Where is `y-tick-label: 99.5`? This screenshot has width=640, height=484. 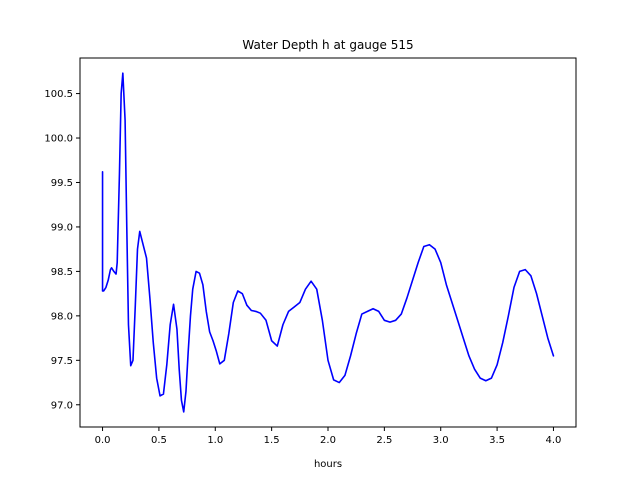
y-tick-label: 99.5 is located at coordinates (62, 183).